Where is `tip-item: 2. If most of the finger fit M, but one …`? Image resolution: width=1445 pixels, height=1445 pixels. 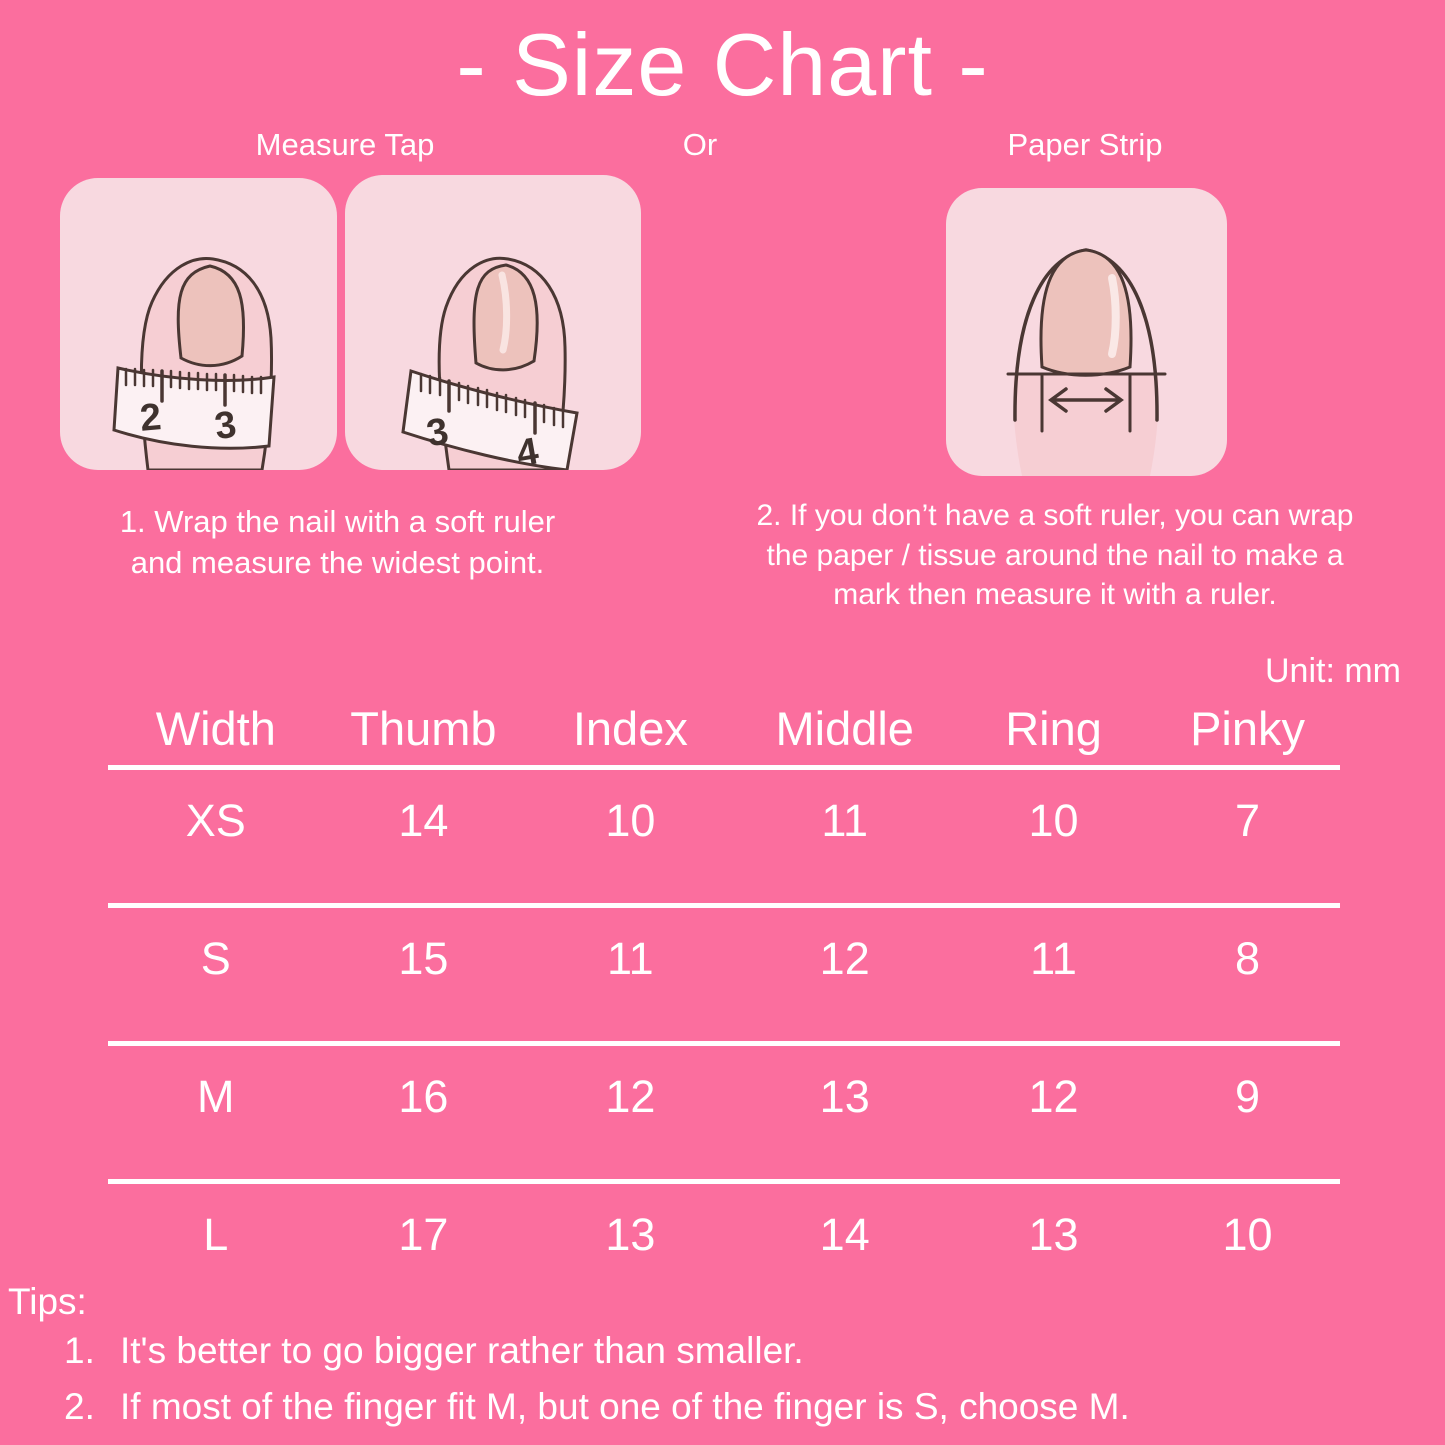
tip-item: 2. If most of the finger fit M, but one … is located at coordinates (597, 1407).